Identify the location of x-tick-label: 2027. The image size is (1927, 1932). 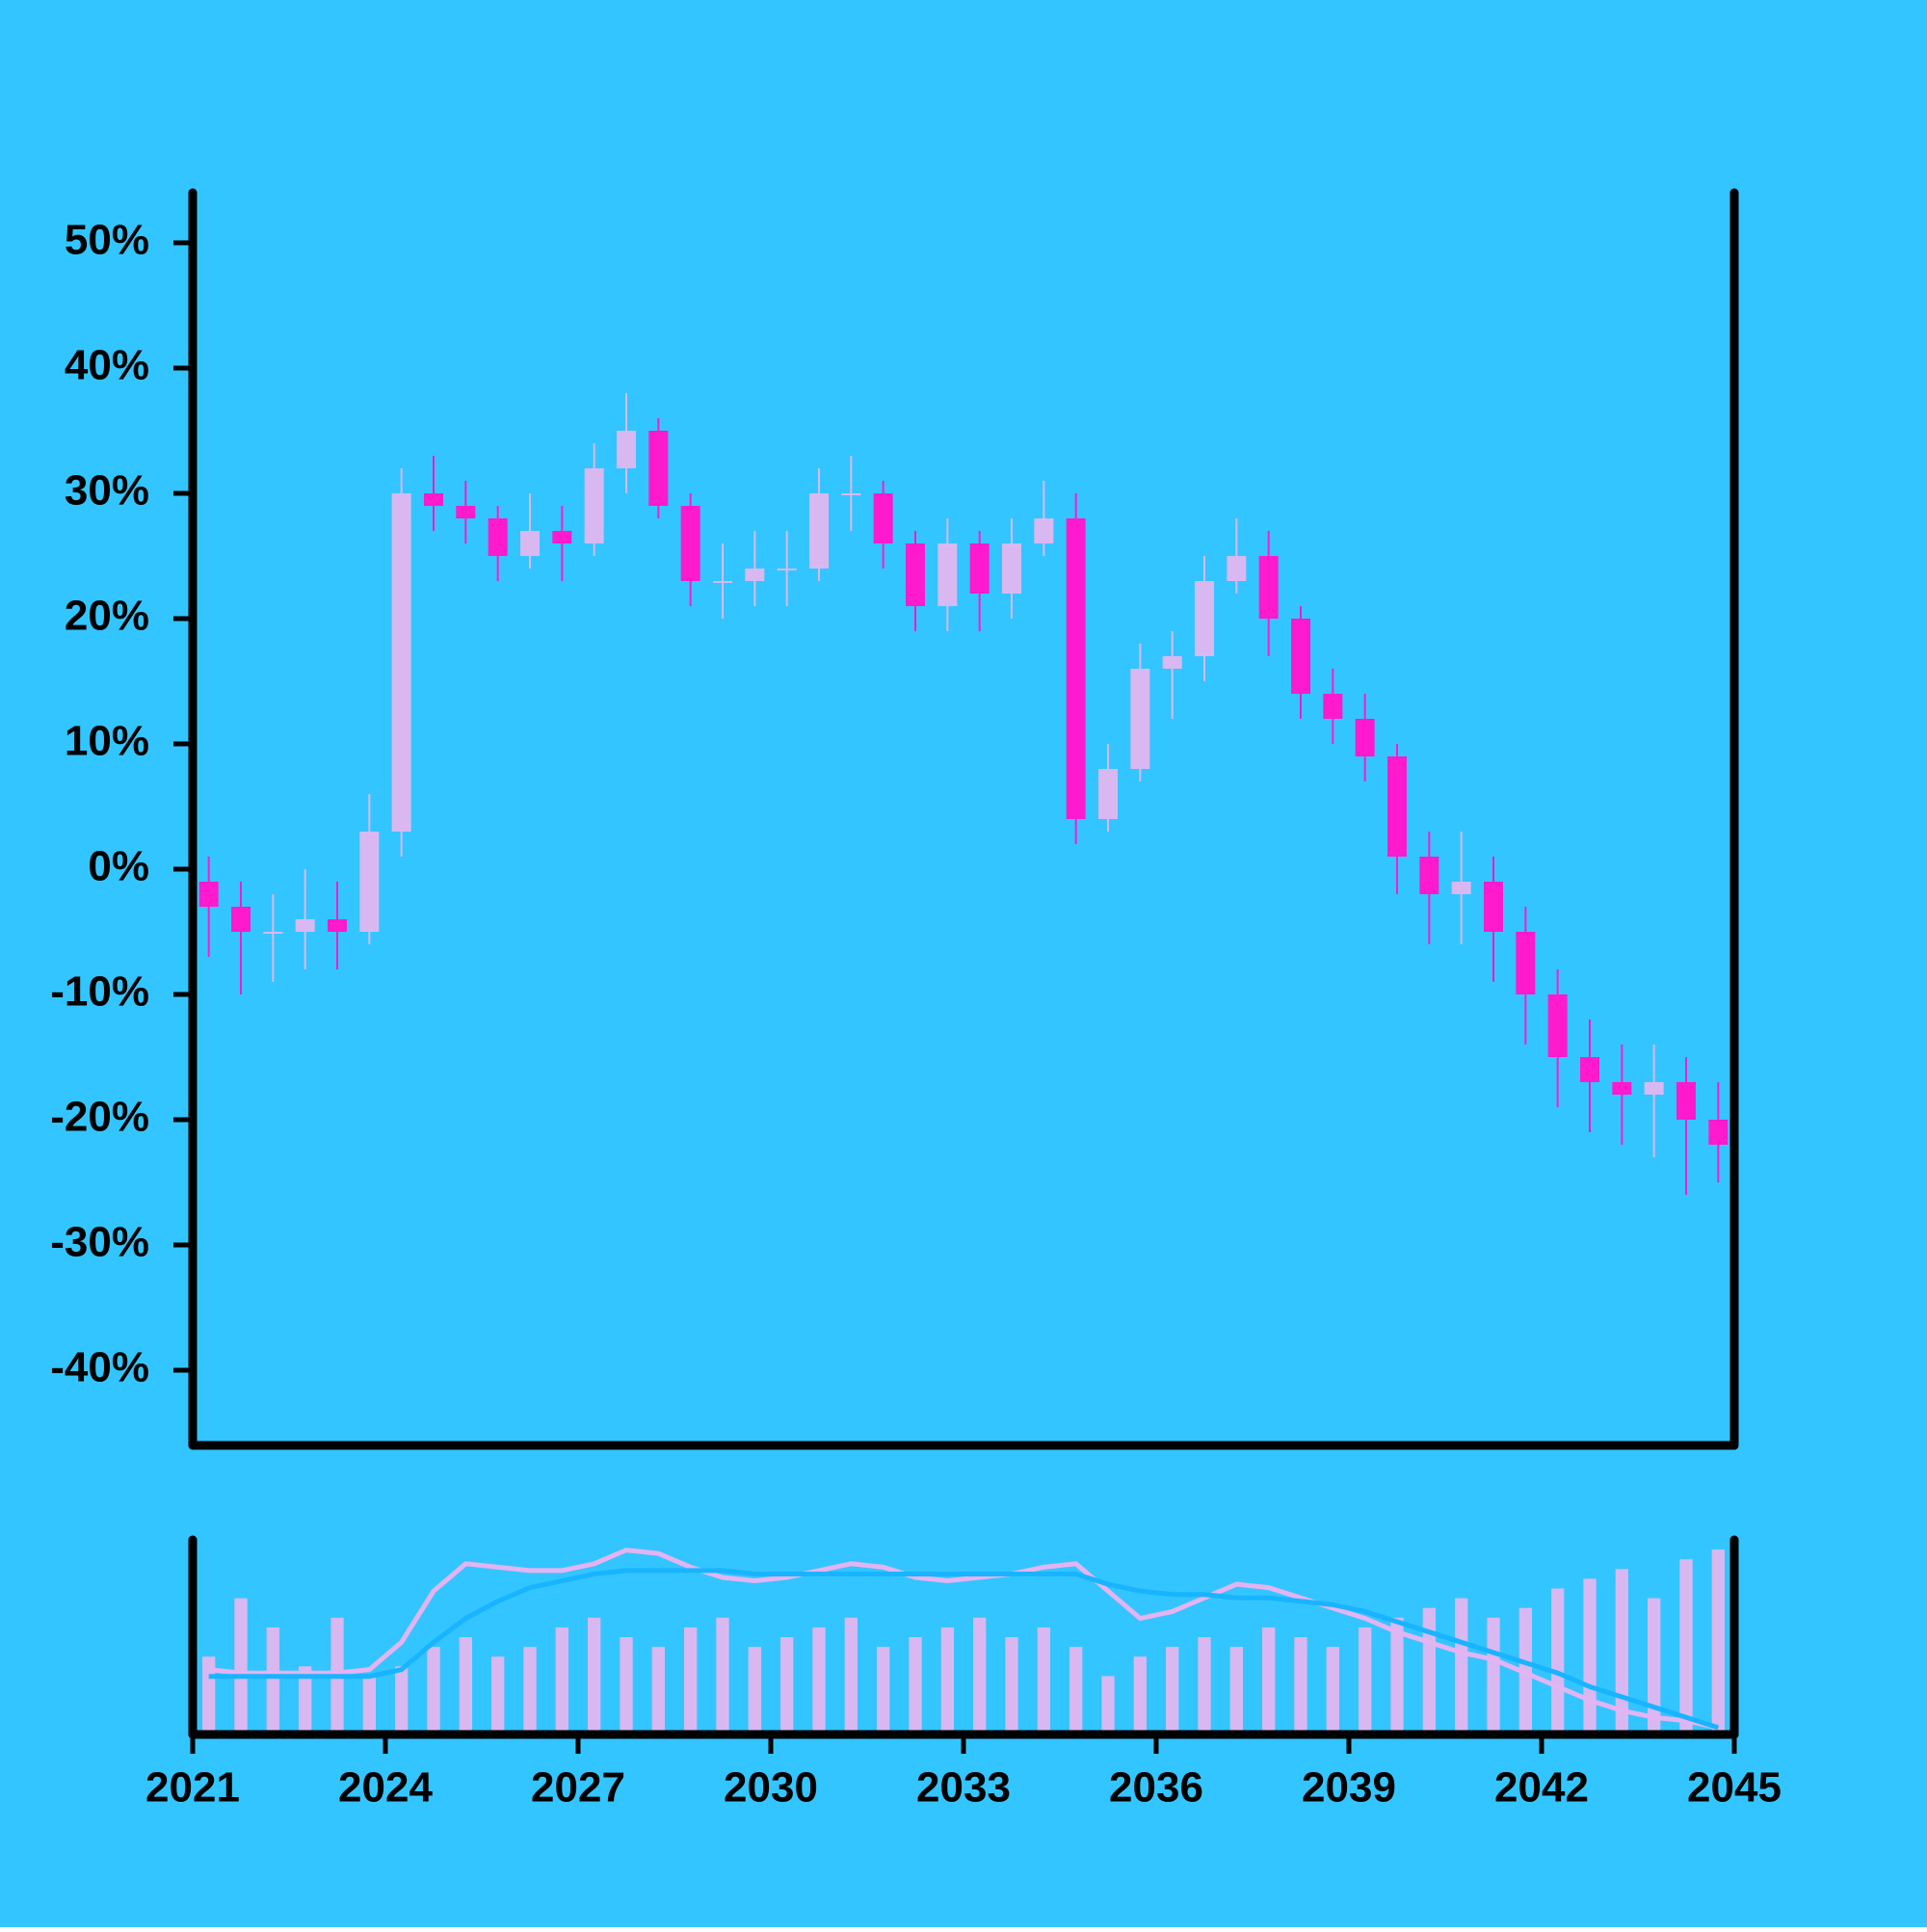
(578, 1788).